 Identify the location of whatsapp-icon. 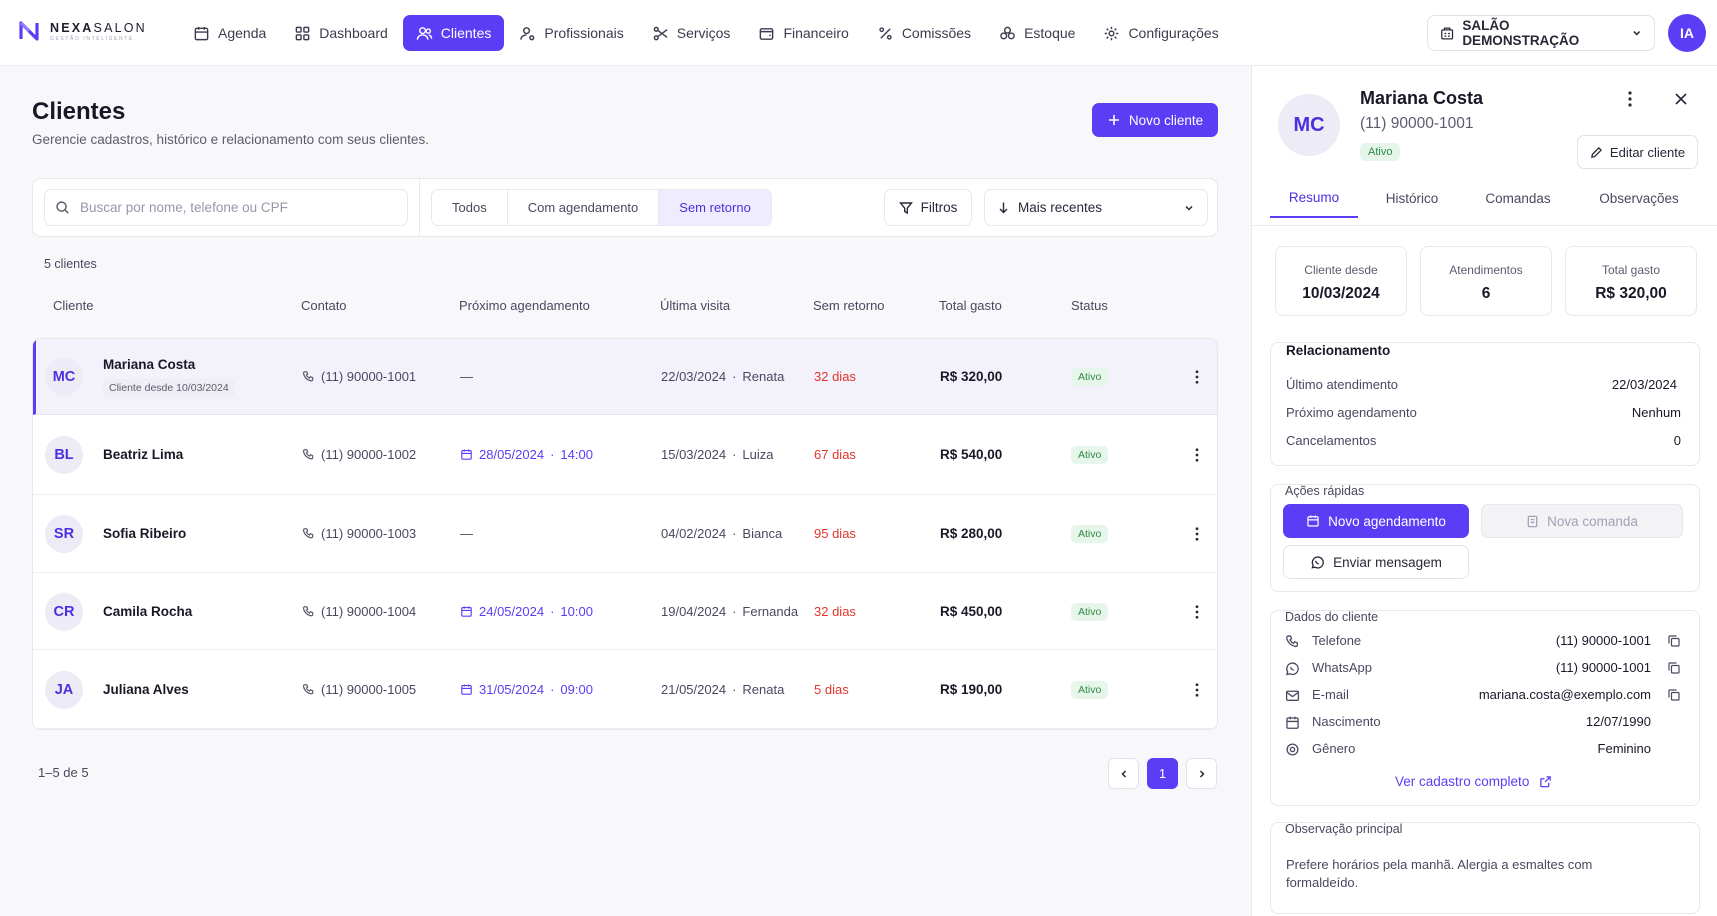
(1317, 562).